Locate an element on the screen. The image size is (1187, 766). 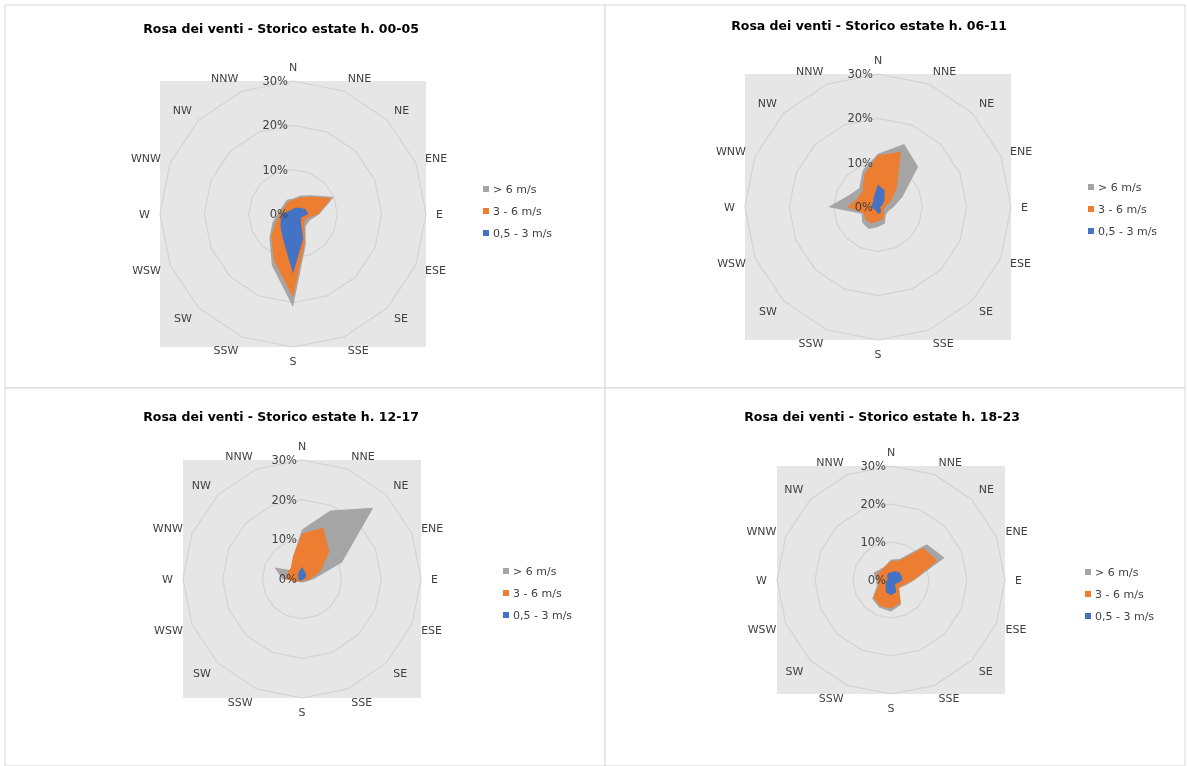
chart-title: Rosa dei venti - Storico estate h. 00-05 is located at coordinates (281, 28).